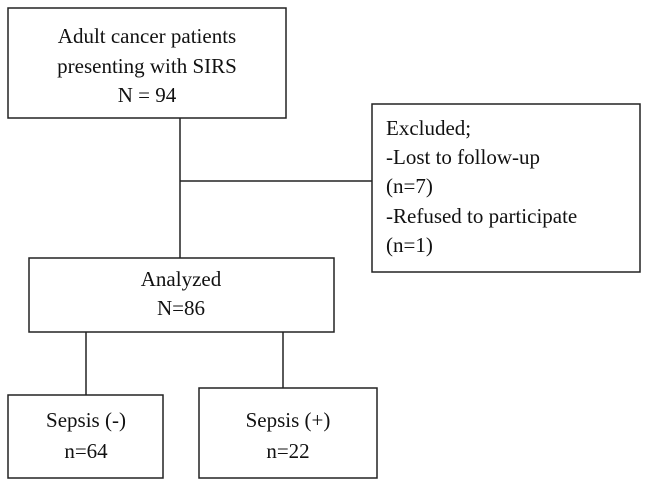 Image resolution: width=647 pixels, height=483 pixels. What do you see at coordinates (147, 95) in the screenshot?
I see `node-text: N = 94` at bounding box center [147, 95].